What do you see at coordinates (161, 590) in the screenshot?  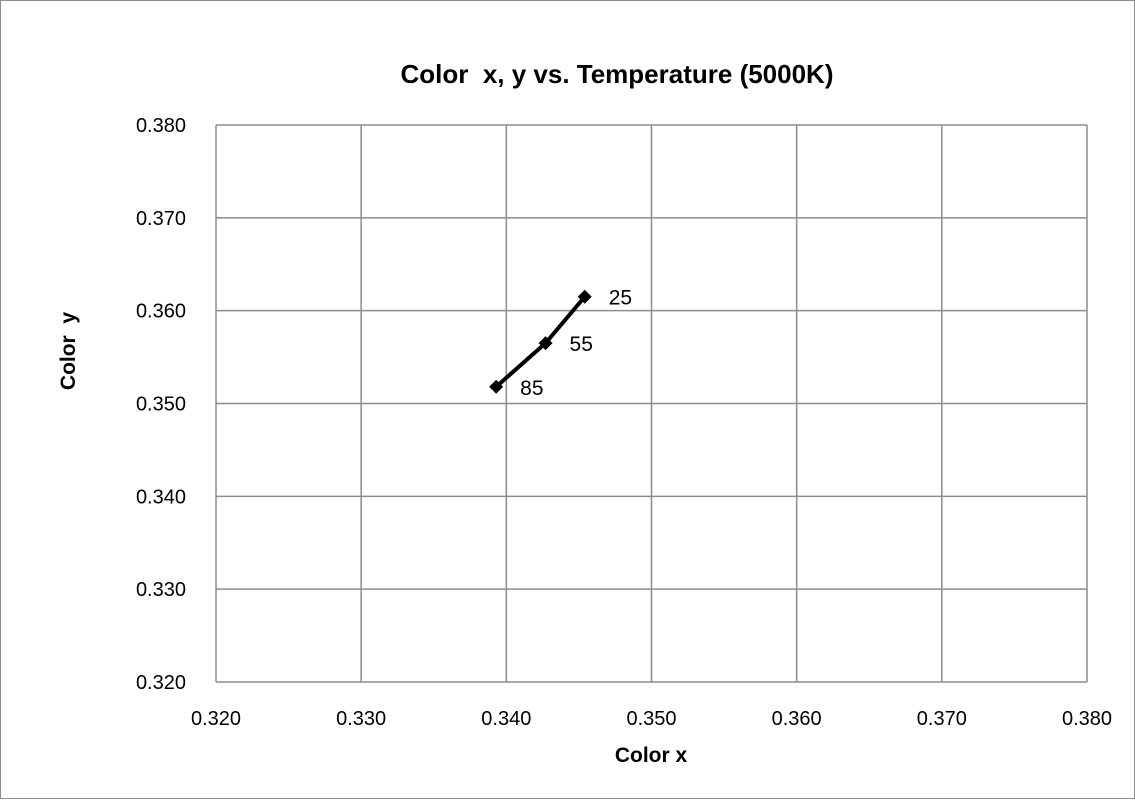 I see `y-tick-label: 0.330` at bounding box center [161, 590].